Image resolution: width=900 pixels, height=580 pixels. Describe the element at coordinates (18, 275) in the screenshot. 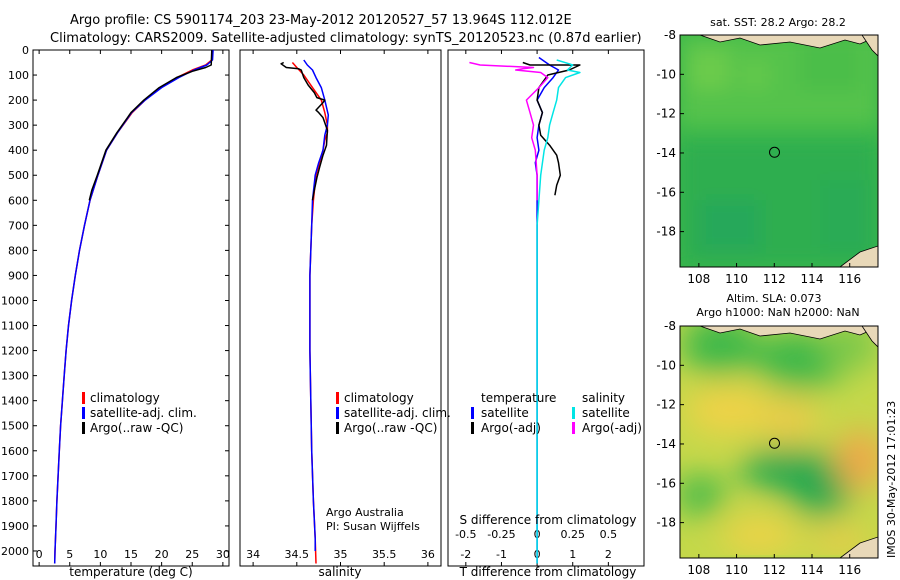

I see `y-tick-label: 900` at that location.